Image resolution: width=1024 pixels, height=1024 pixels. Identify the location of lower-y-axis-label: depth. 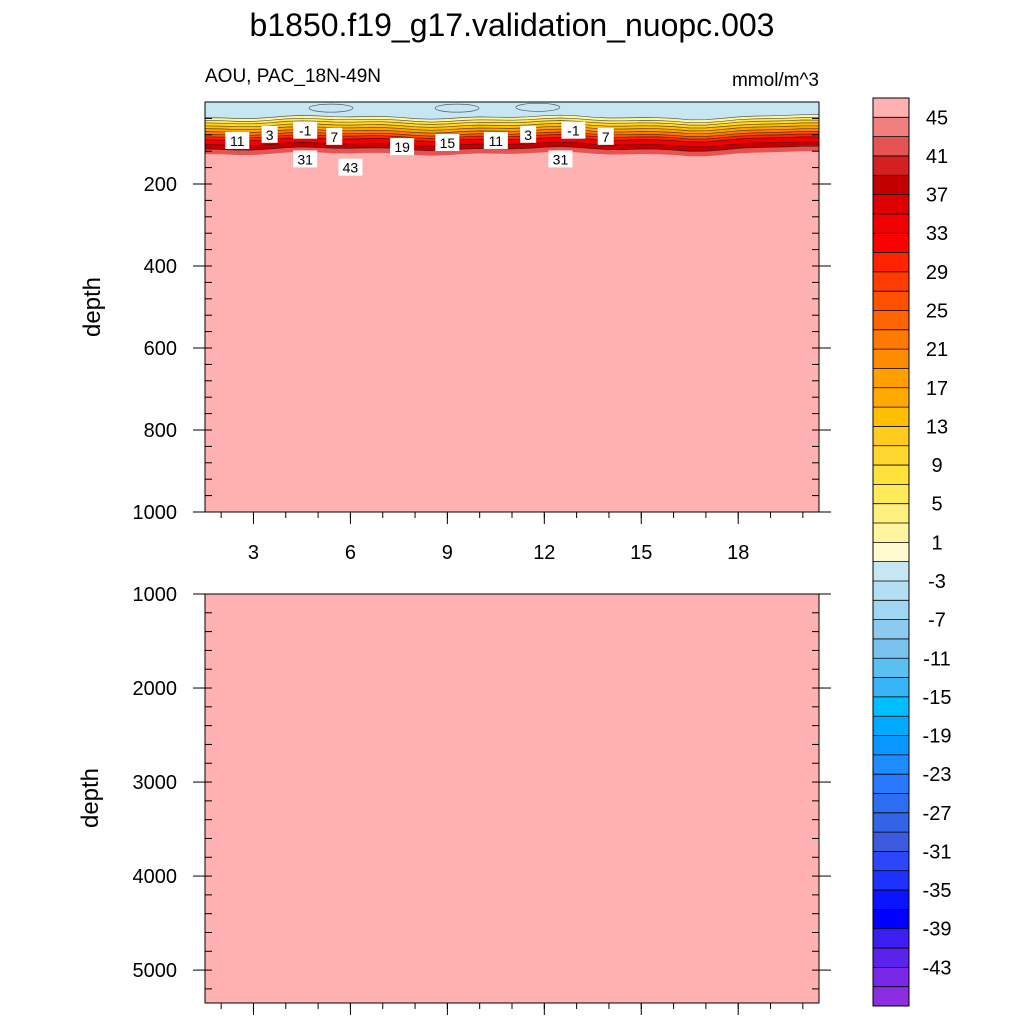
(90, 798).